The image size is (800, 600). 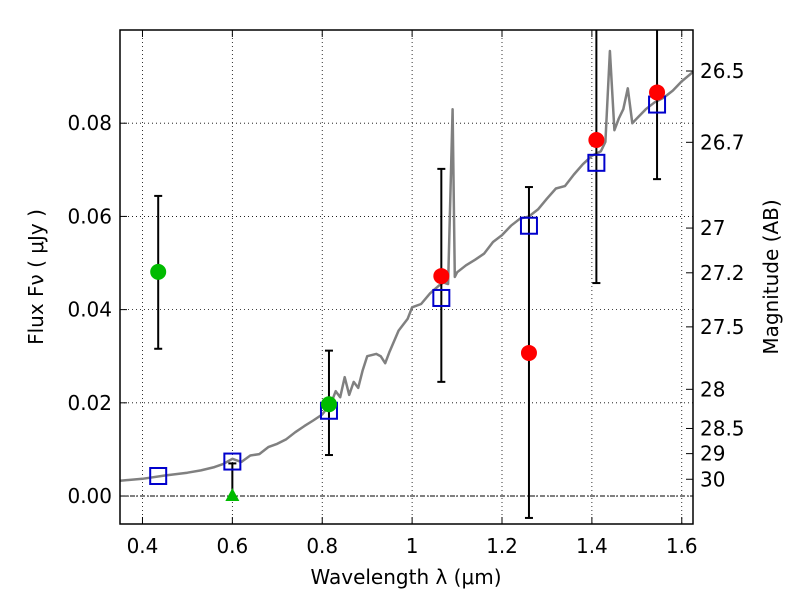 I want to click on y-axis-ticks: 0.00 0.02 0.04 0.06 0.08, so click(x=97, y=309).